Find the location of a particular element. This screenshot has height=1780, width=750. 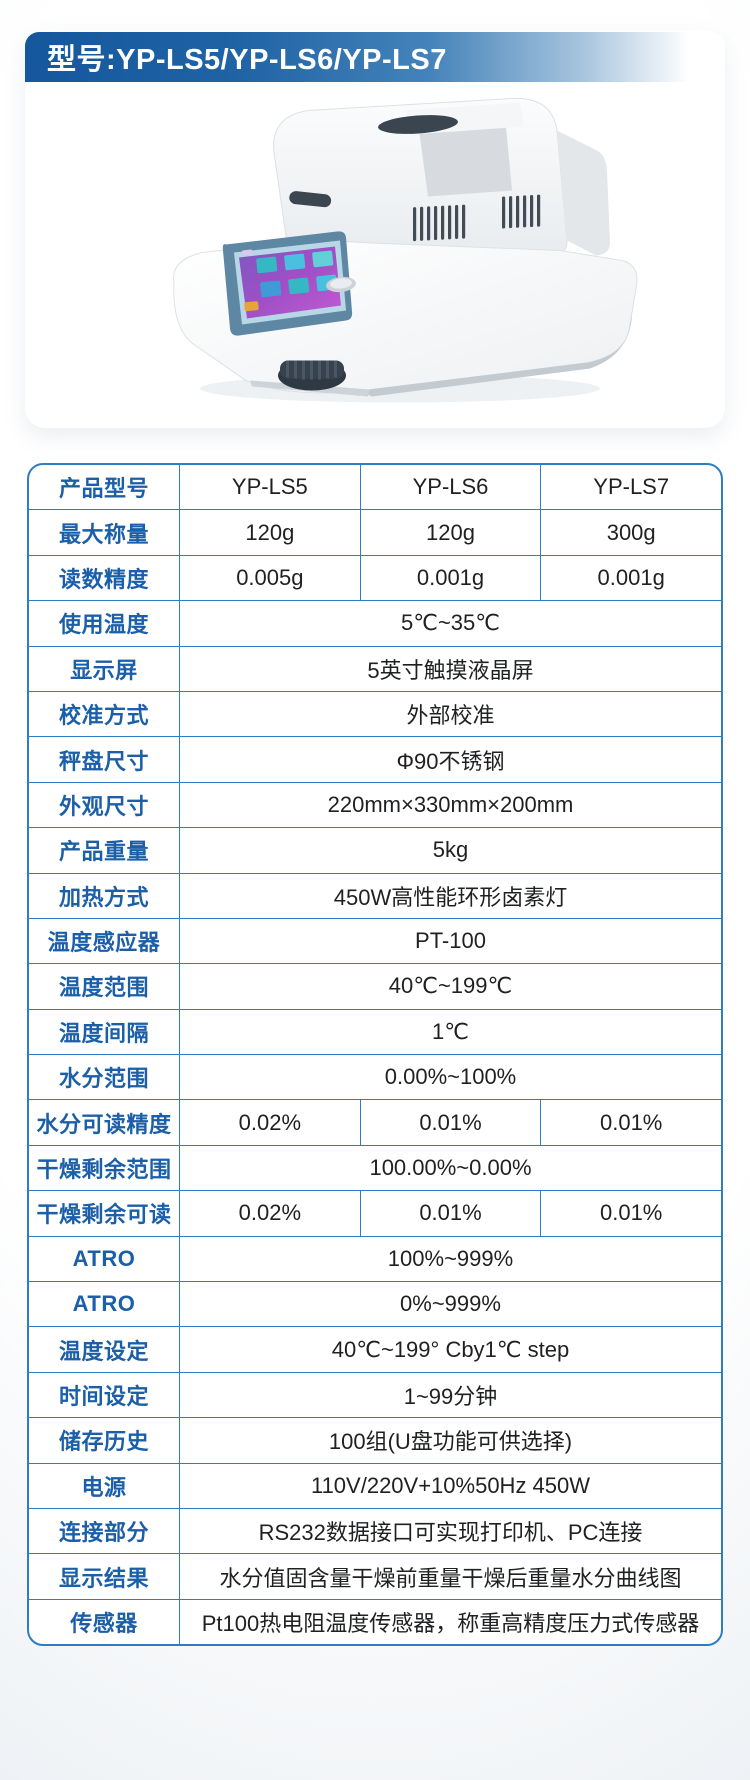

table-row: 最大称量 120g 120g 300g is located at coordinates (375, 532).